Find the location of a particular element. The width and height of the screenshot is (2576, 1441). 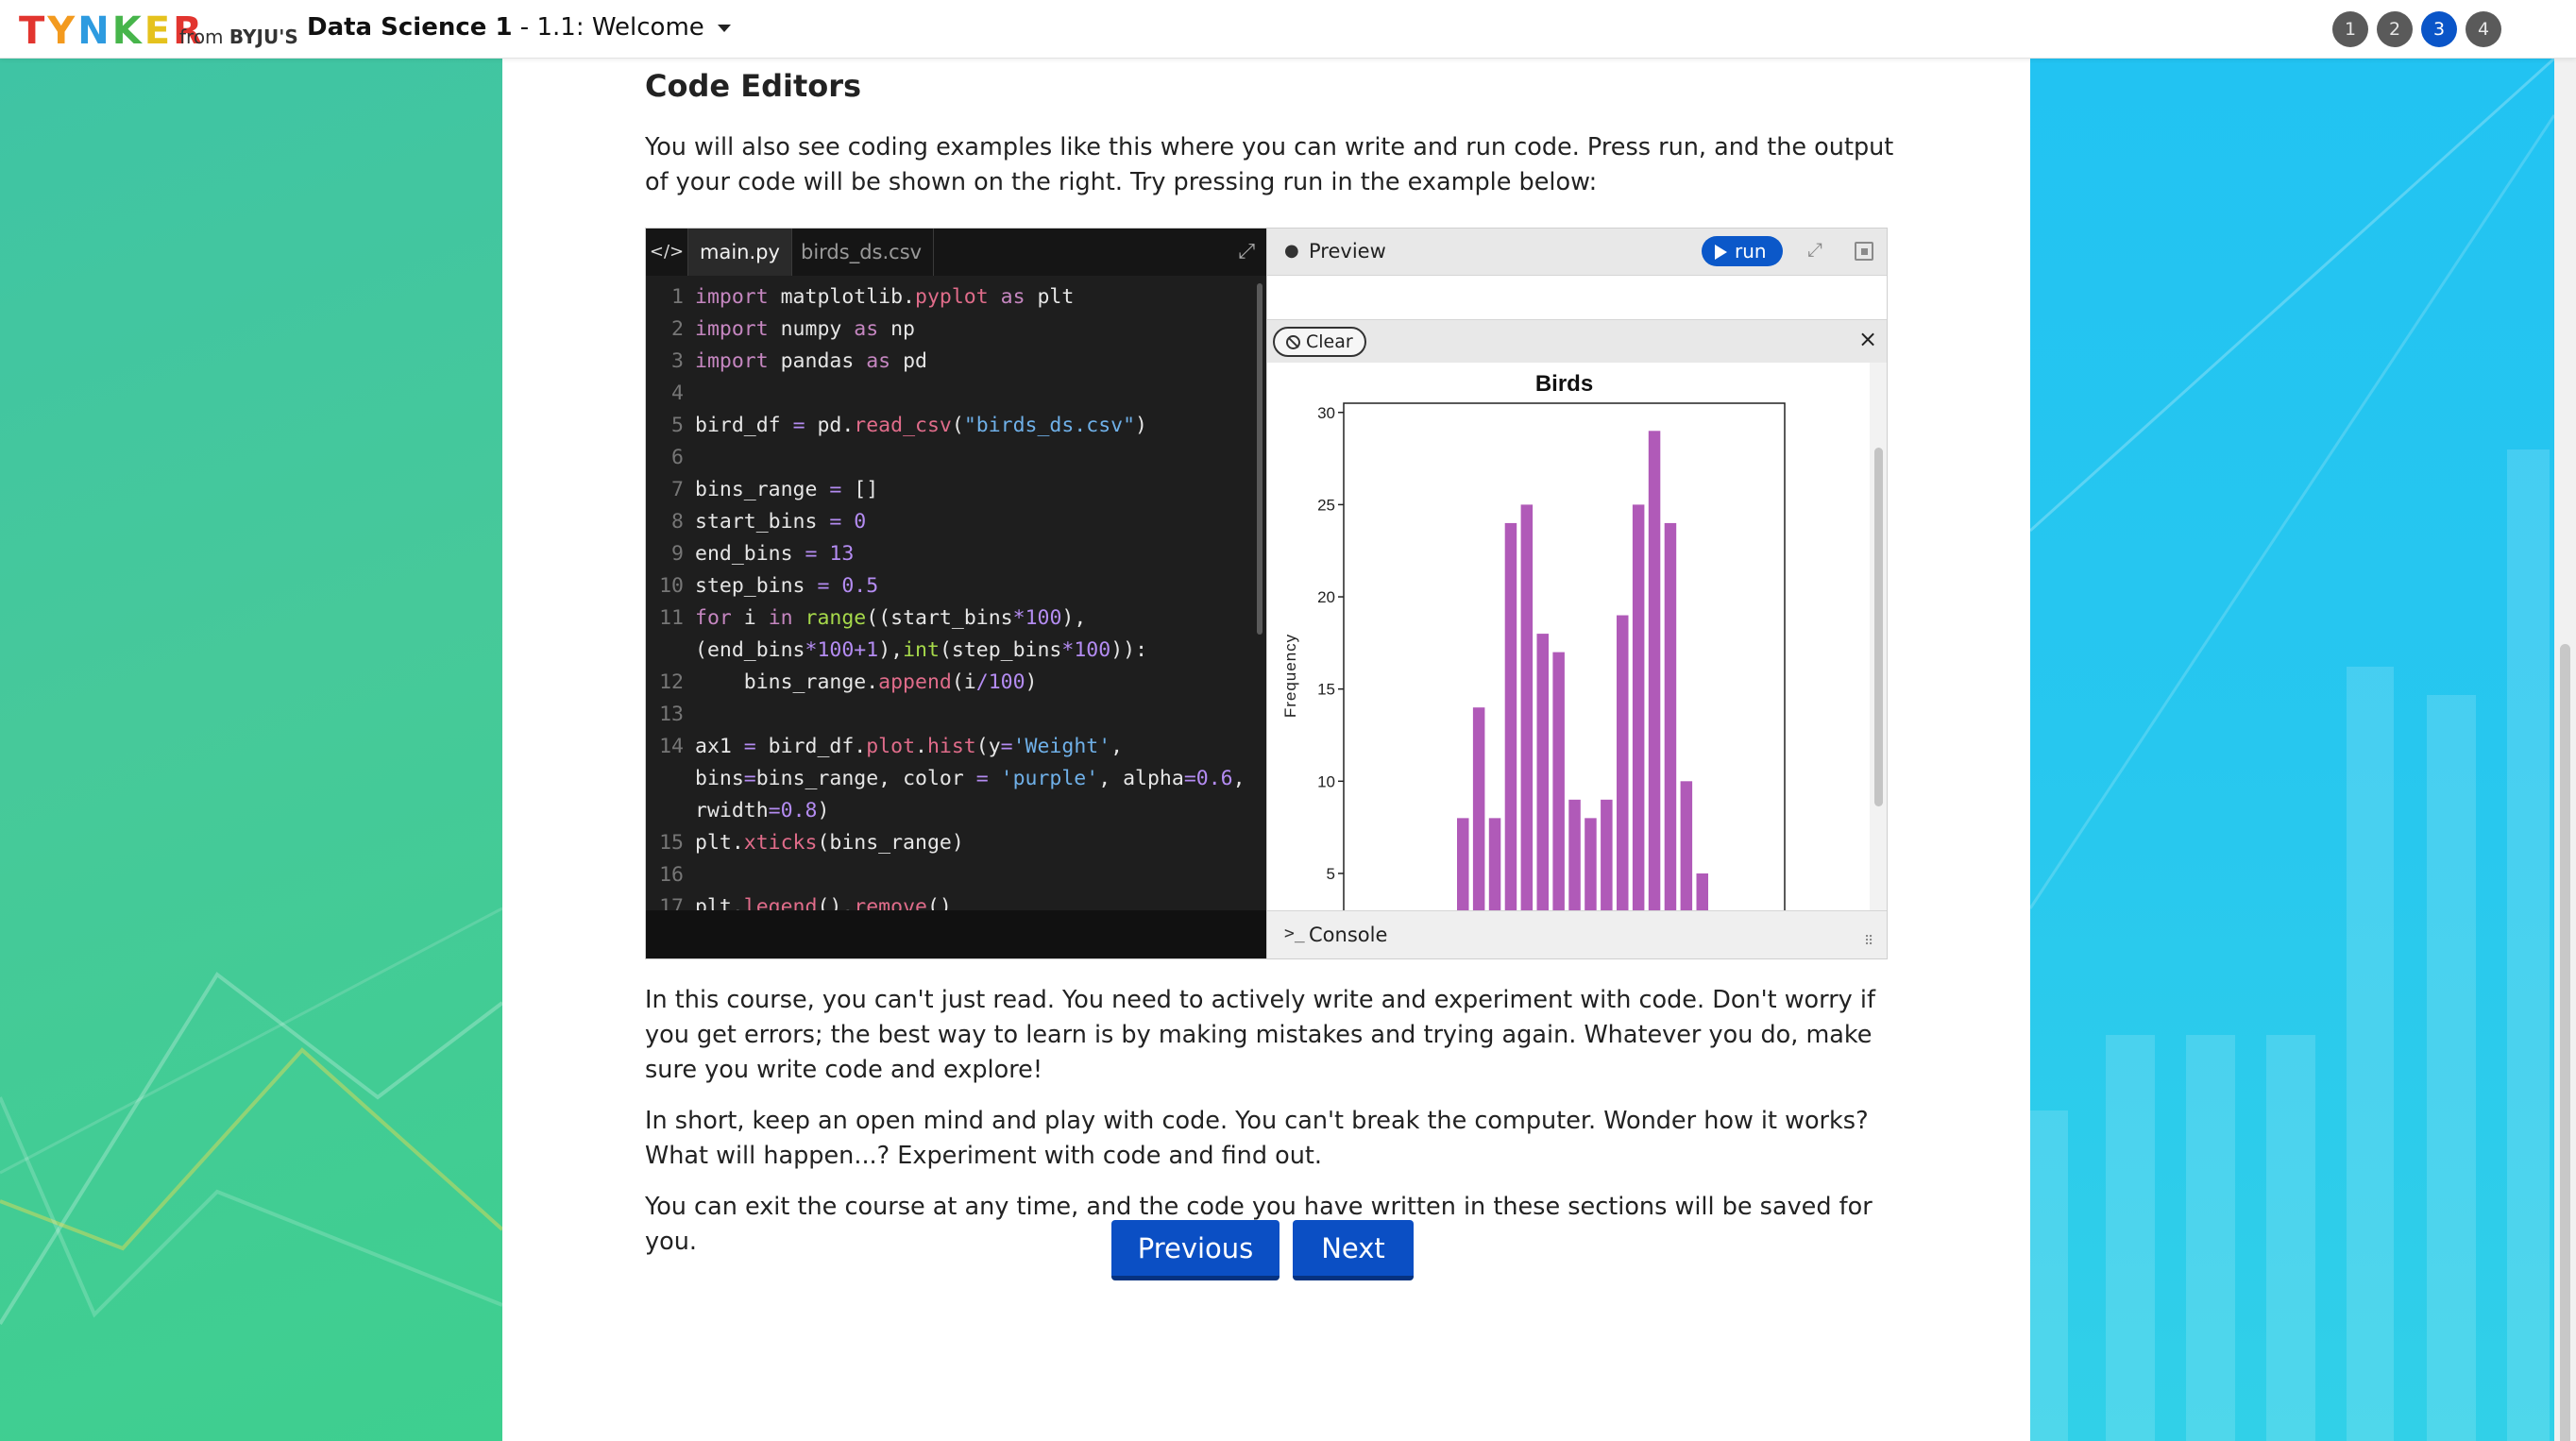

editor-scrollbar-thumb is located at coordinates (1260, 459).